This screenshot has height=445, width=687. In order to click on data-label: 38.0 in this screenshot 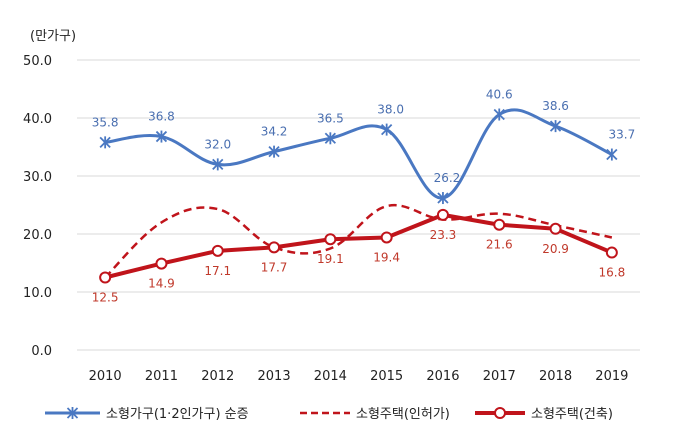, I will do `click(390, 110)`.